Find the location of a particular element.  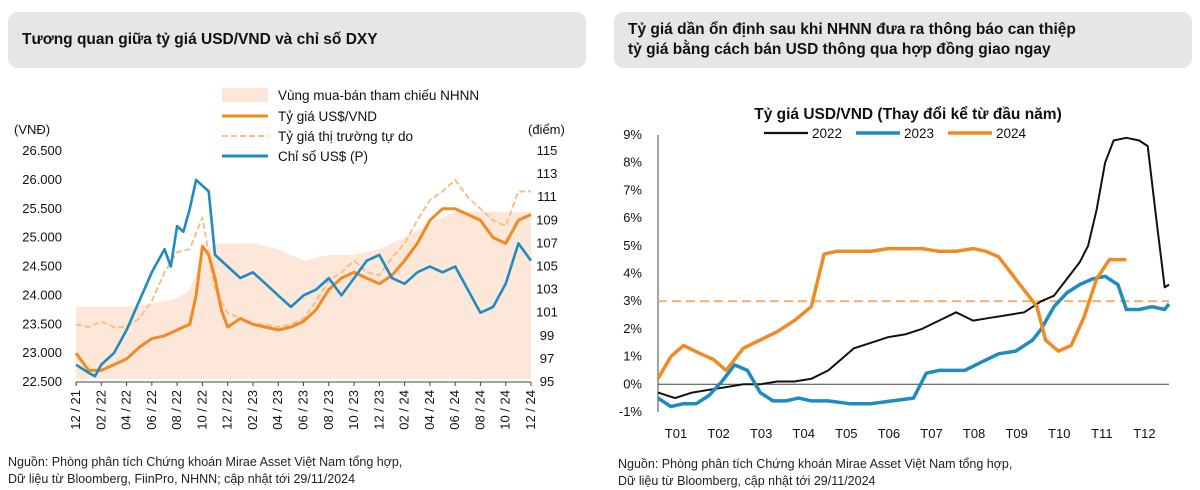

x-tick-label: 02 / 24 is located at coordinates (404, 410).